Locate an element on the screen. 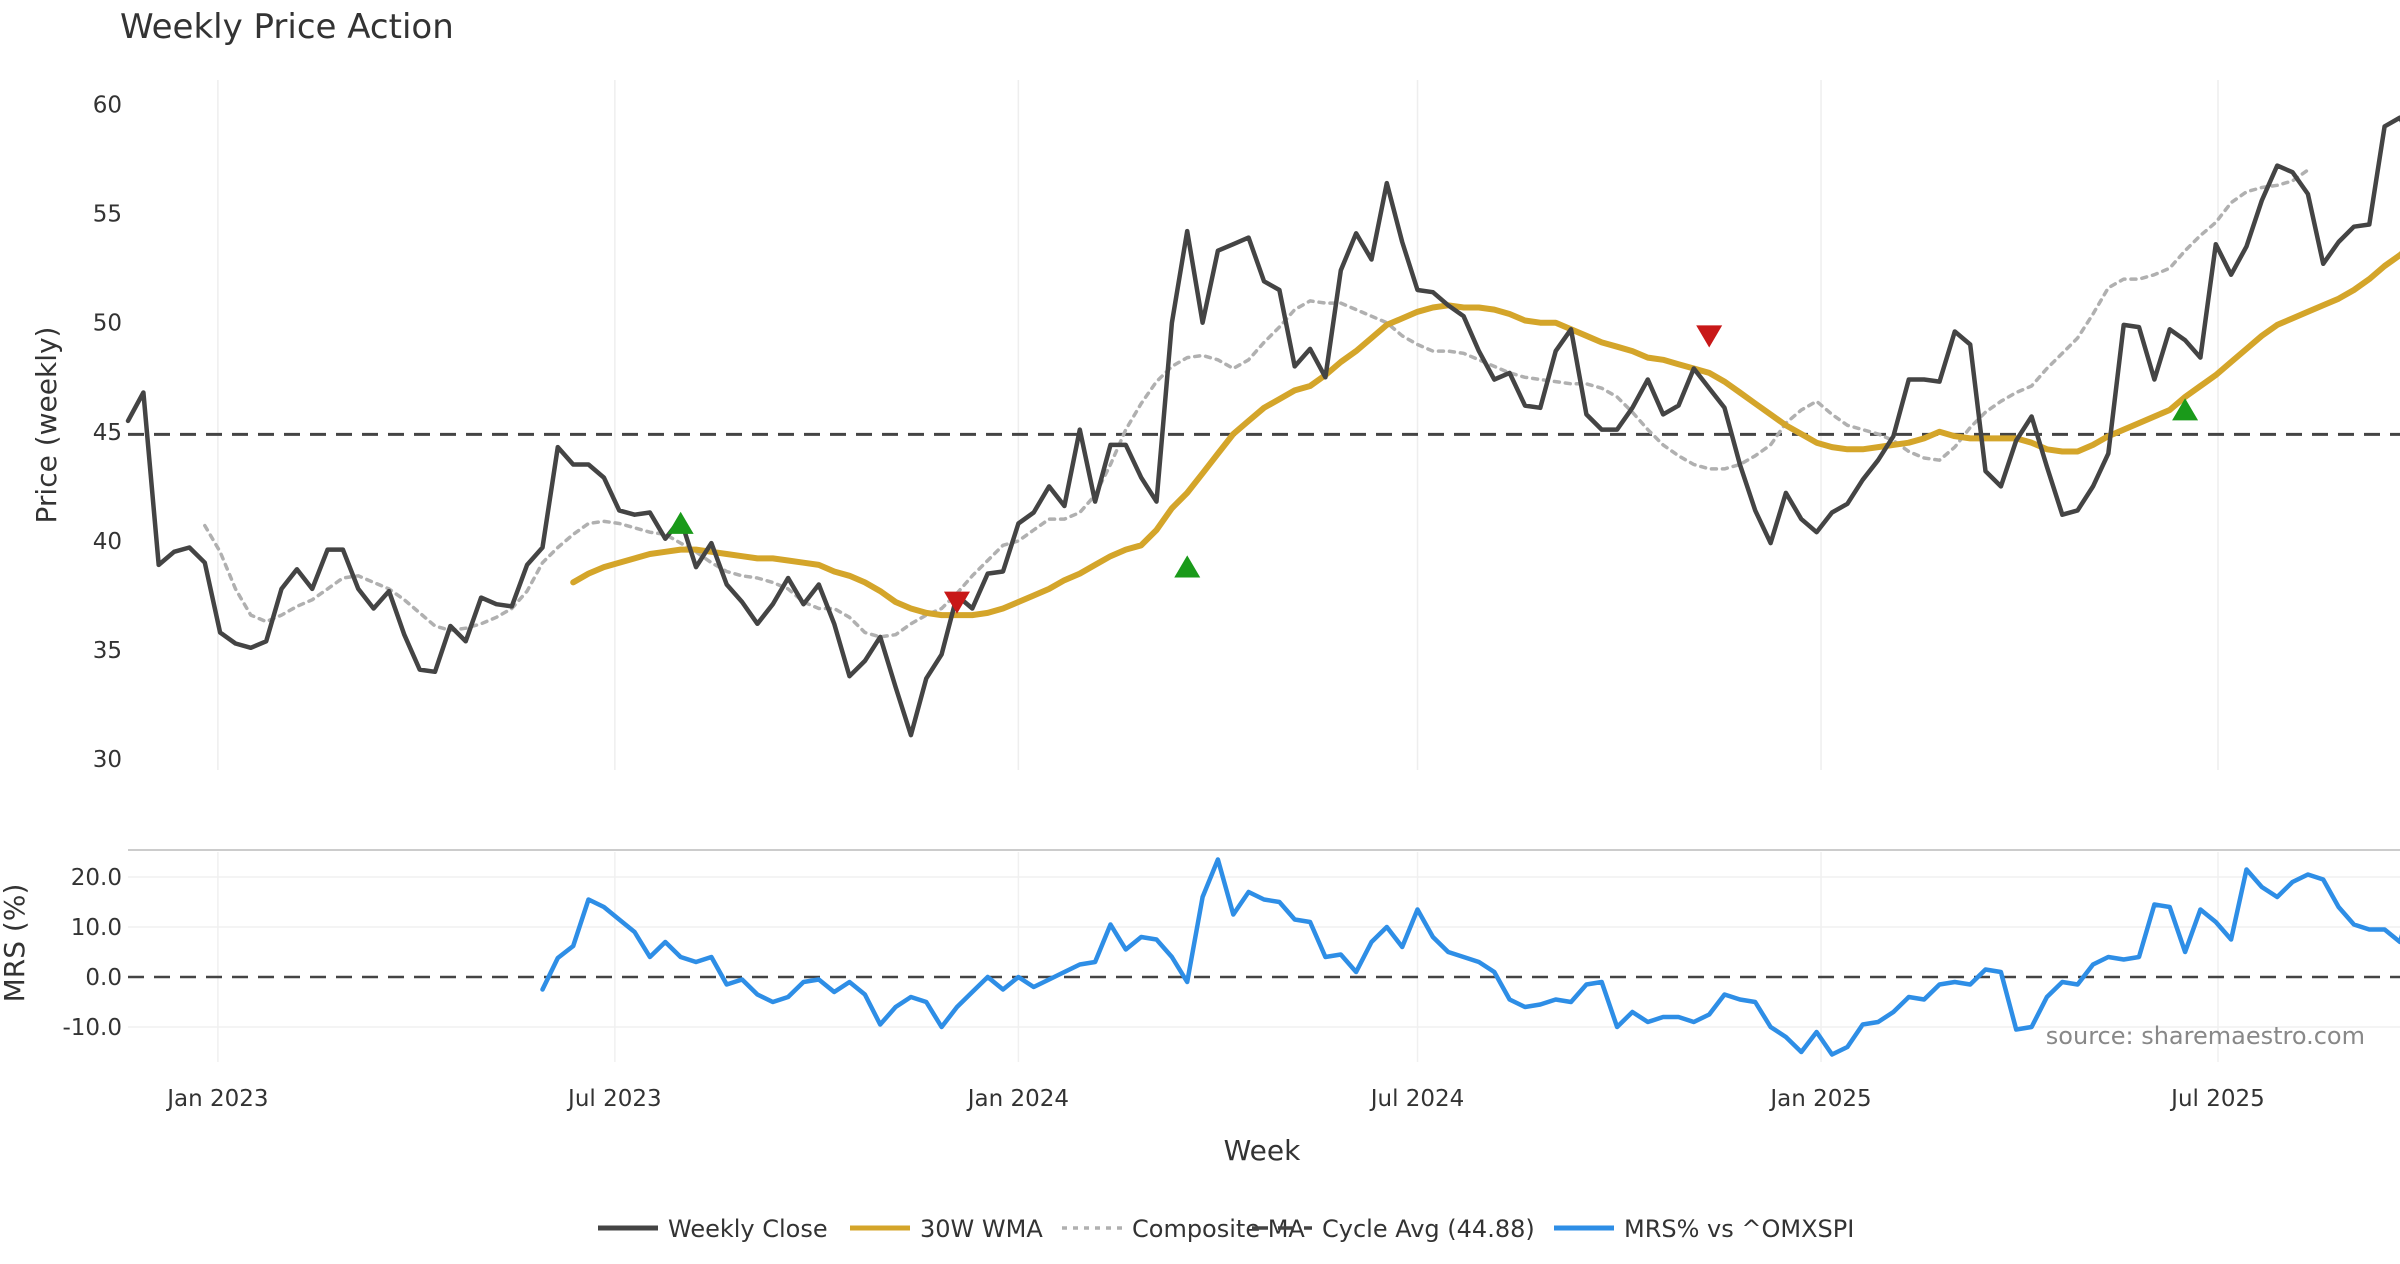 Image resolution: width=2400 pixels, height=1264 pixels. price-ytick-4: 50 is located at coordinates (107, 324).